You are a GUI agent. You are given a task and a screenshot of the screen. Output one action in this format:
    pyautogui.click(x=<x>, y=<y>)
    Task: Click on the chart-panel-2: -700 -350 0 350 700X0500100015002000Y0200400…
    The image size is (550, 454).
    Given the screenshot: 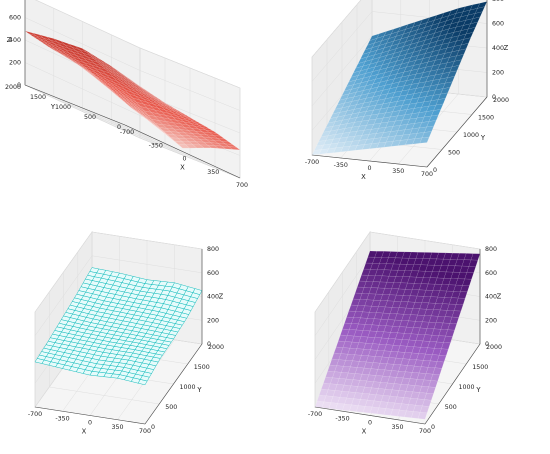 What is the action you would take?
    pyautogui.click(x=407, y=90)
    